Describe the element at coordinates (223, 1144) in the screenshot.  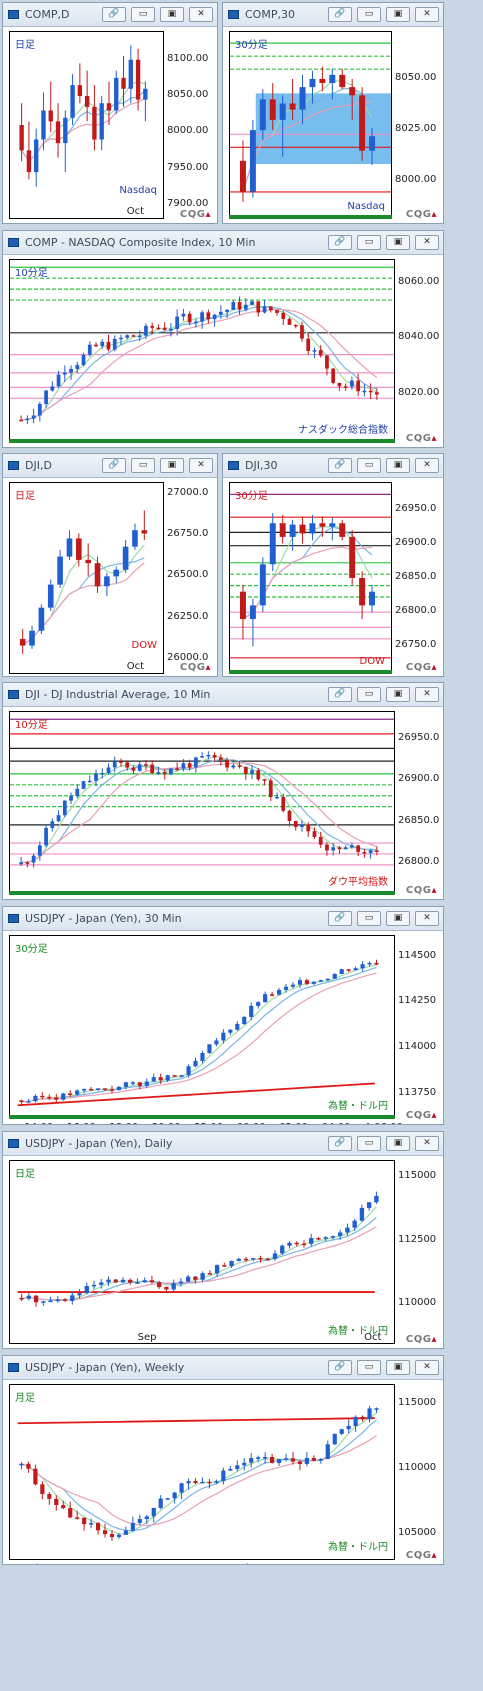
I see `title-bar: USDJPY - Japan (Yen), Daily 🔗 ▭ ▣ ✕` at that location.